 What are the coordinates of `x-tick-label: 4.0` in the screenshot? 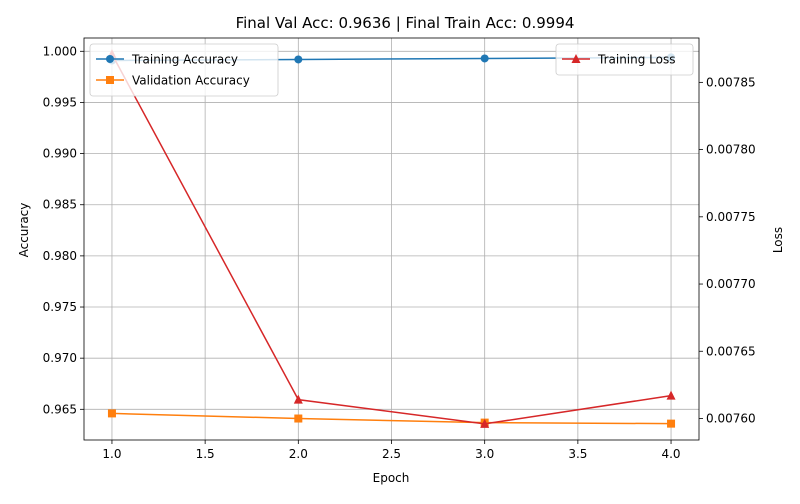 It's located at (670, 454).